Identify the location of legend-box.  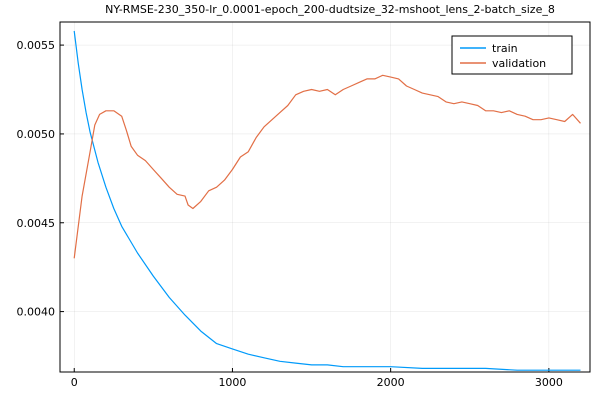
(512, 55).